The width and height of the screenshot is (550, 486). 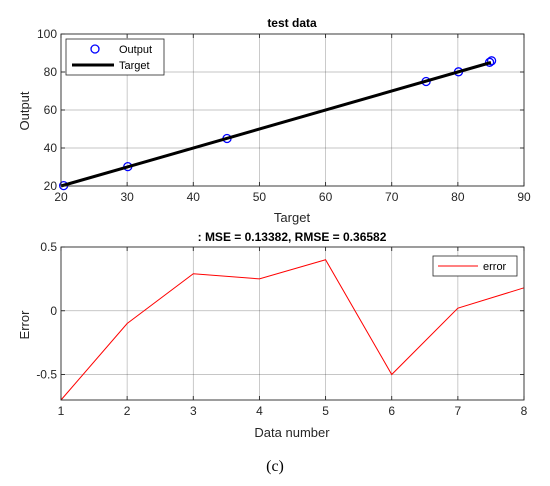 What do you see at coordinates (24, 325) in the screenshot?
I see `y-axis-label: Error` at bounding box center [24, 325].